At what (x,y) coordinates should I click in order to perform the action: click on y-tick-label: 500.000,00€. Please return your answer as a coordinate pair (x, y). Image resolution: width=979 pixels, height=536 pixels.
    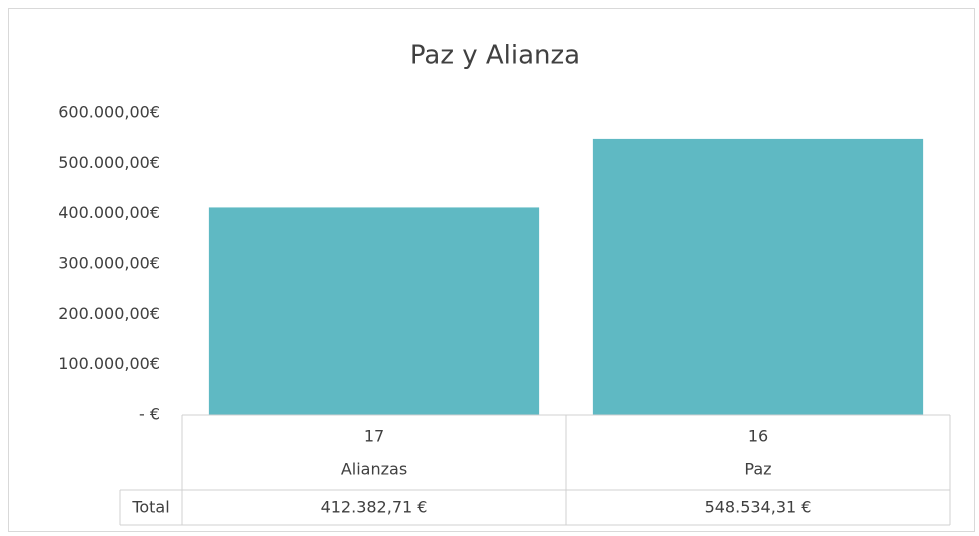
    Looking at the image, I should click on (109, 162).